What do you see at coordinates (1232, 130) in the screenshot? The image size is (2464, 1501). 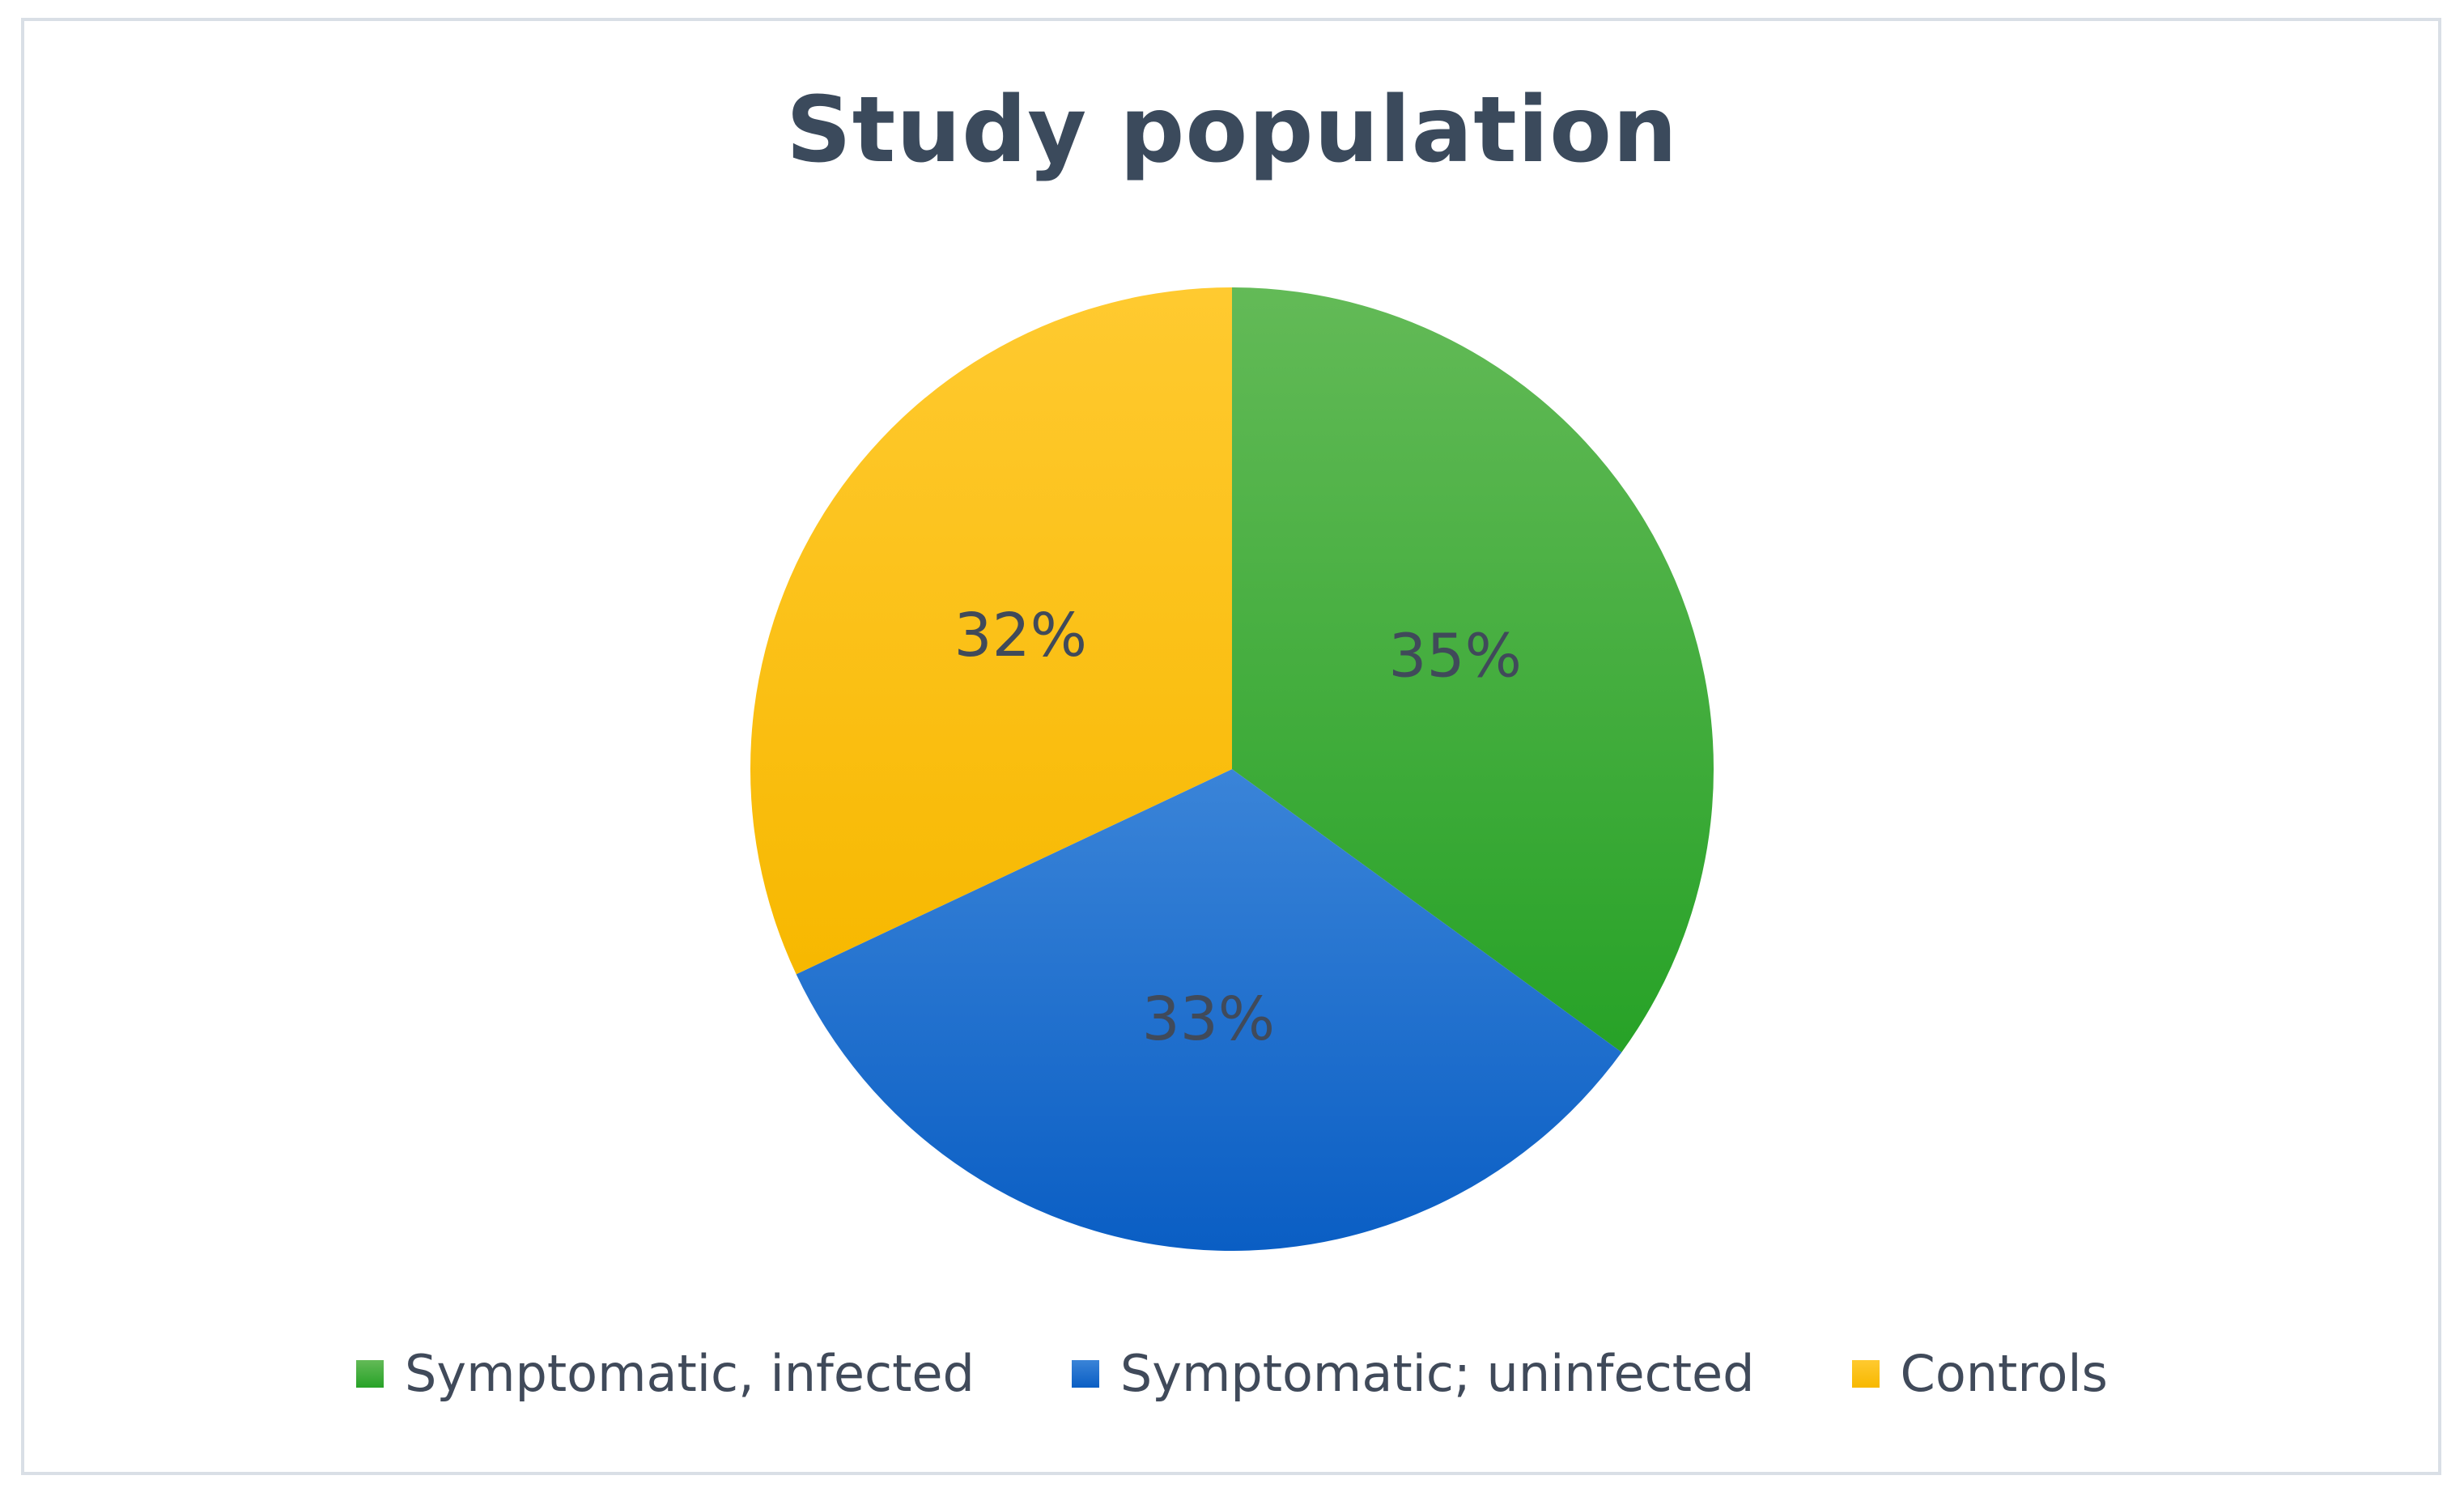 I see `chart-title: Study population` at bounding box center [1232, 130].